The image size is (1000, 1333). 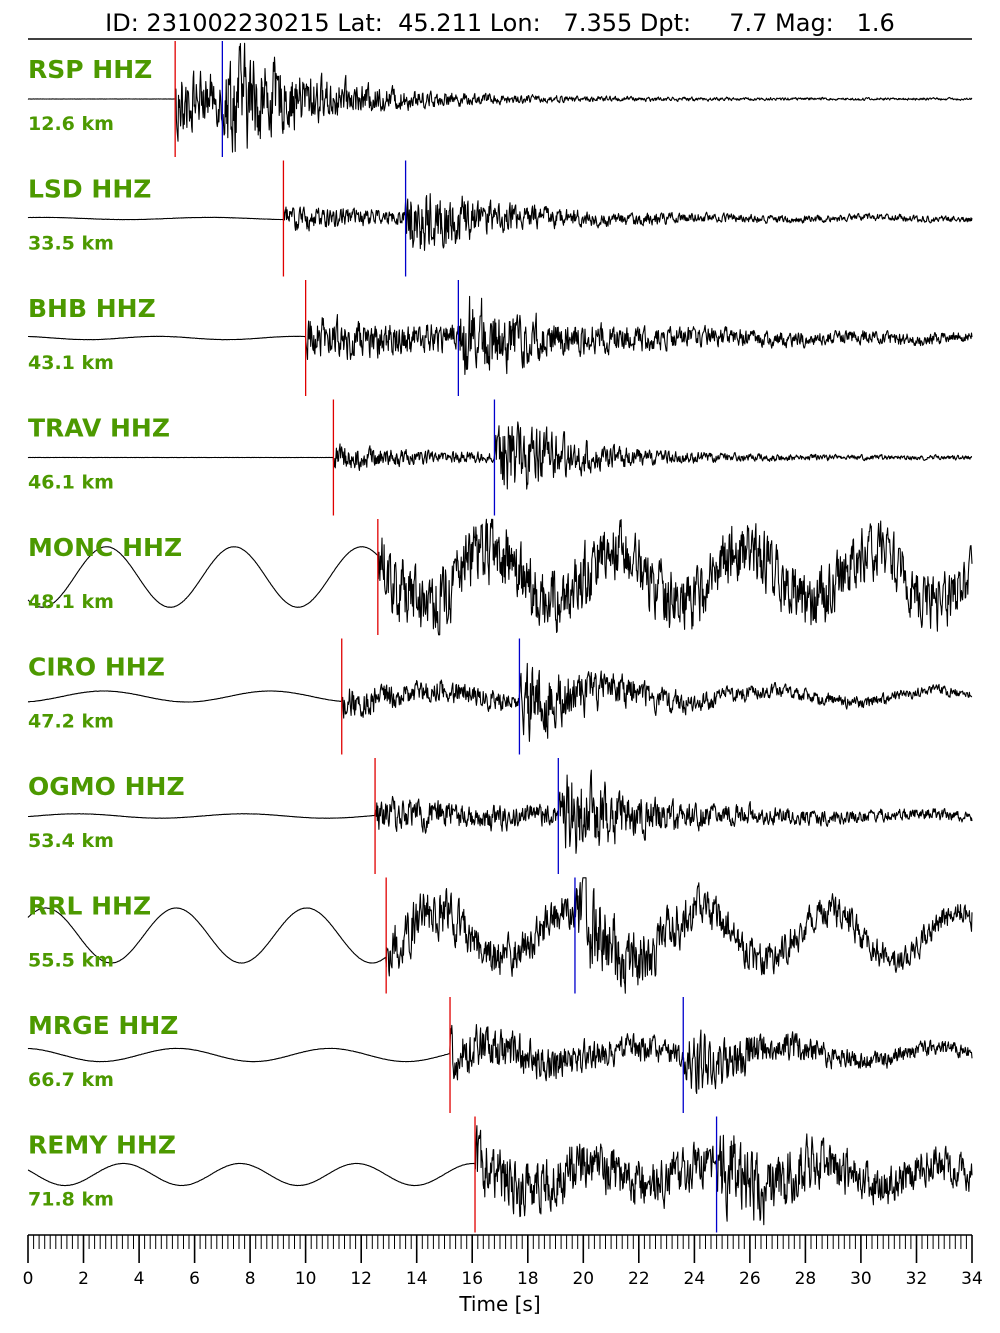 I want to click on x-axis: 0 2 4 6 8 10 12 14 16 18 20 22 24 26 28 30 32 34, so click(x=503, y=1261).